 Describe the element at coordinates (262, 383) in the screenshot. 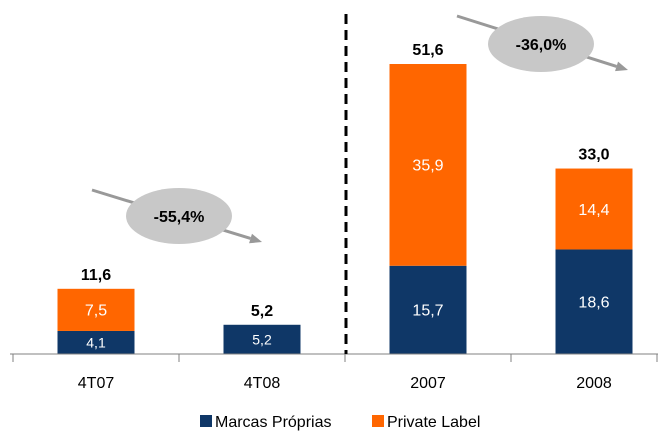

I see `x-tick-label: 4T08` at that location.